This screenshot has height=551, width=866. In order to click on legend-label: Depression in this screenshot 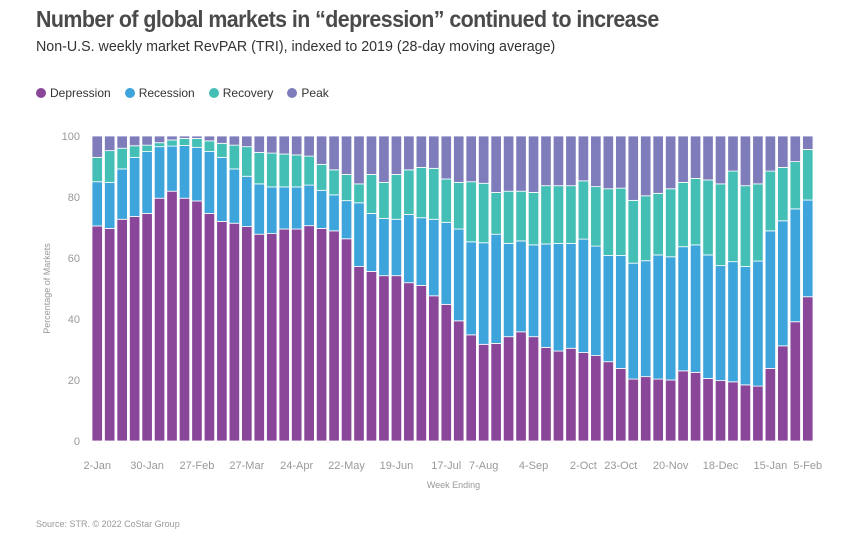, I will do `click(80, 93)`.